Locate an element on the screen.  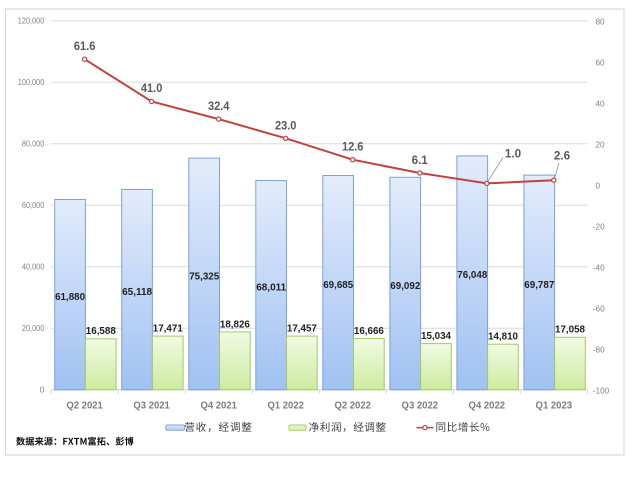
svg-text: 100,000 is located at coordinates (31, 82).